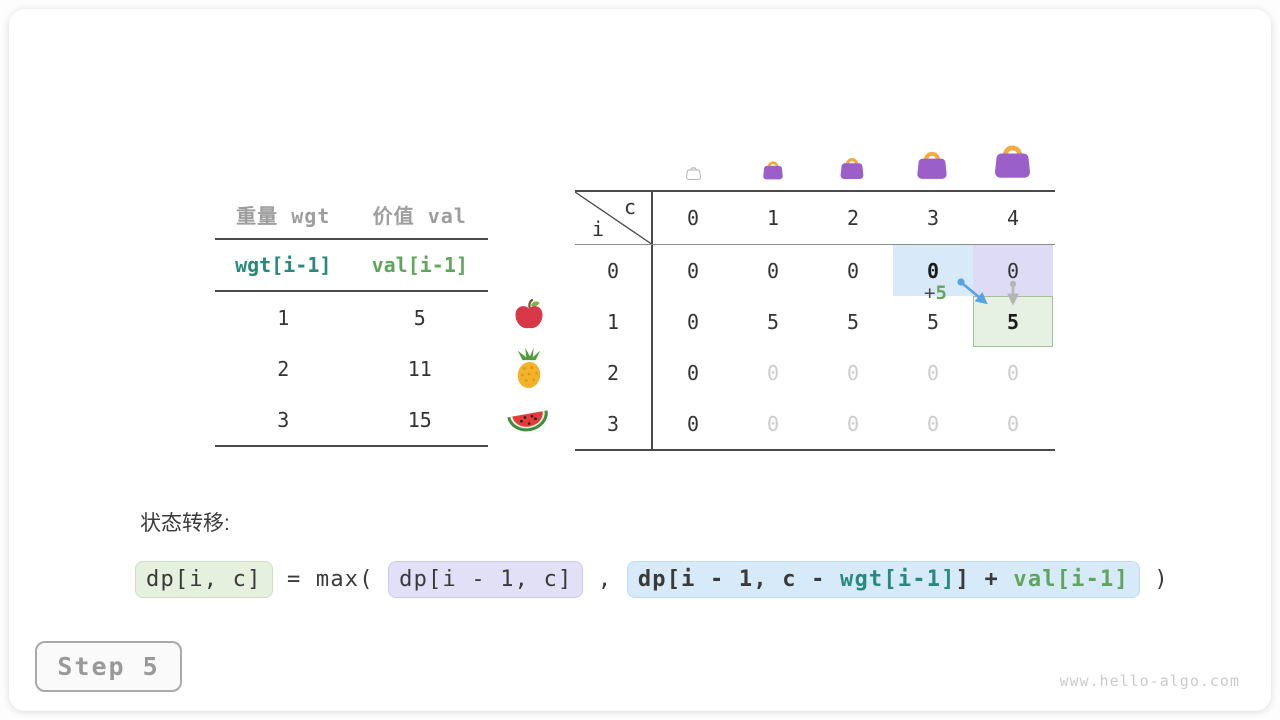 The width and height of the screenshot is (1280, 720). What do you see at coordinates (614, 270) in the screenshot?
I see `row-header-0: 0` at bounding box center [614, 270].